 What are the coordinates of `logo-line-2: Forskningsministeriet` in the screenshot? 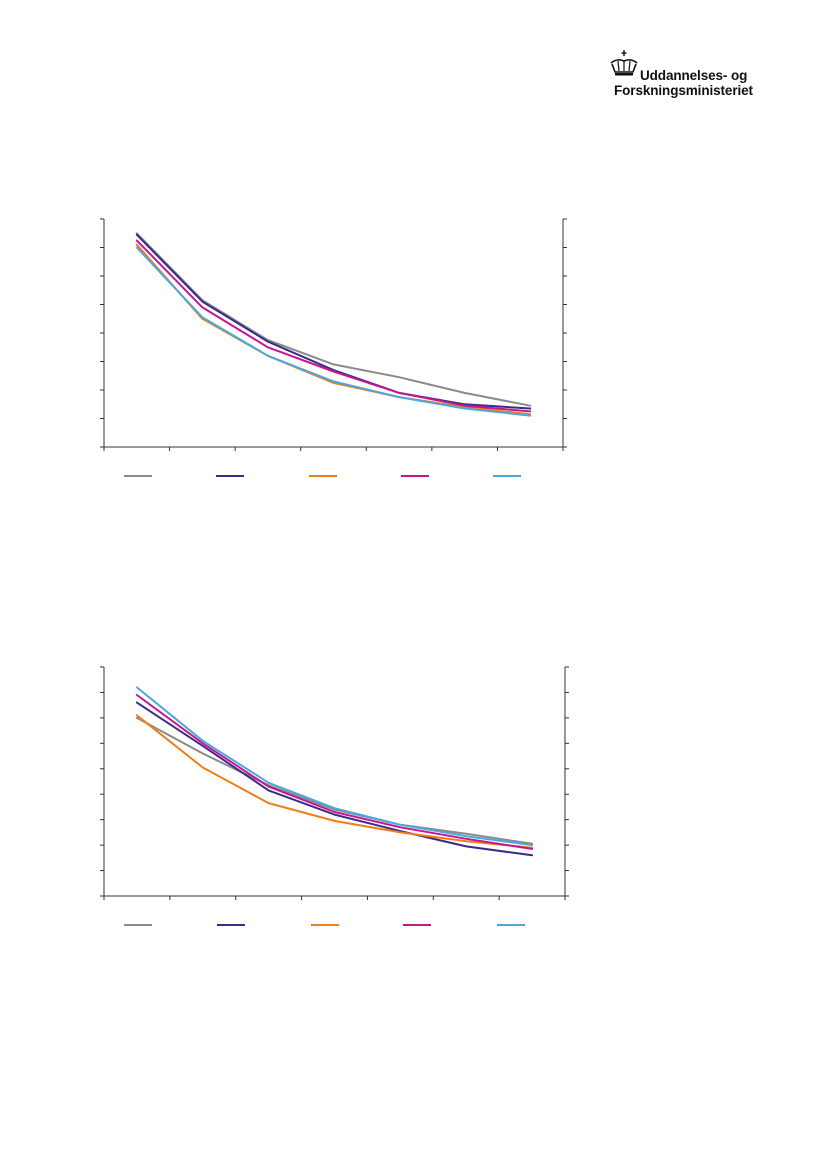 It's located at (683, 90).